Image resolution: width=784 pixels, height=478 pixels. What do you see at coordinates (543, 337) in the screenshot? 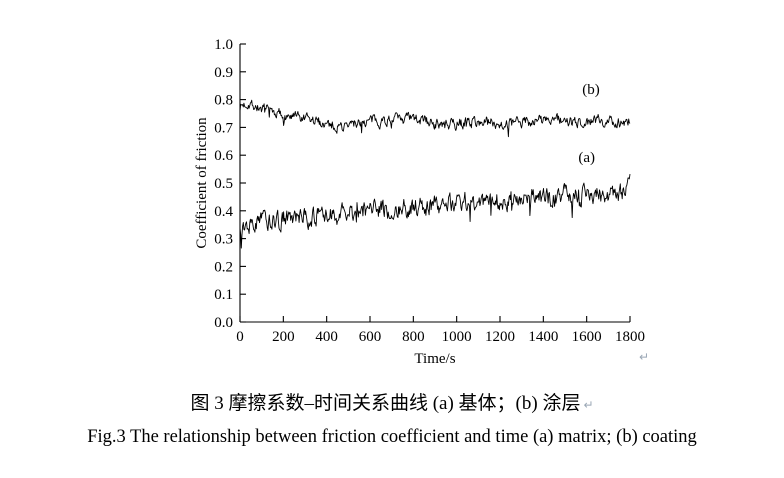
I see `x-tick-label: 1400` at bounding box center [543, 337].